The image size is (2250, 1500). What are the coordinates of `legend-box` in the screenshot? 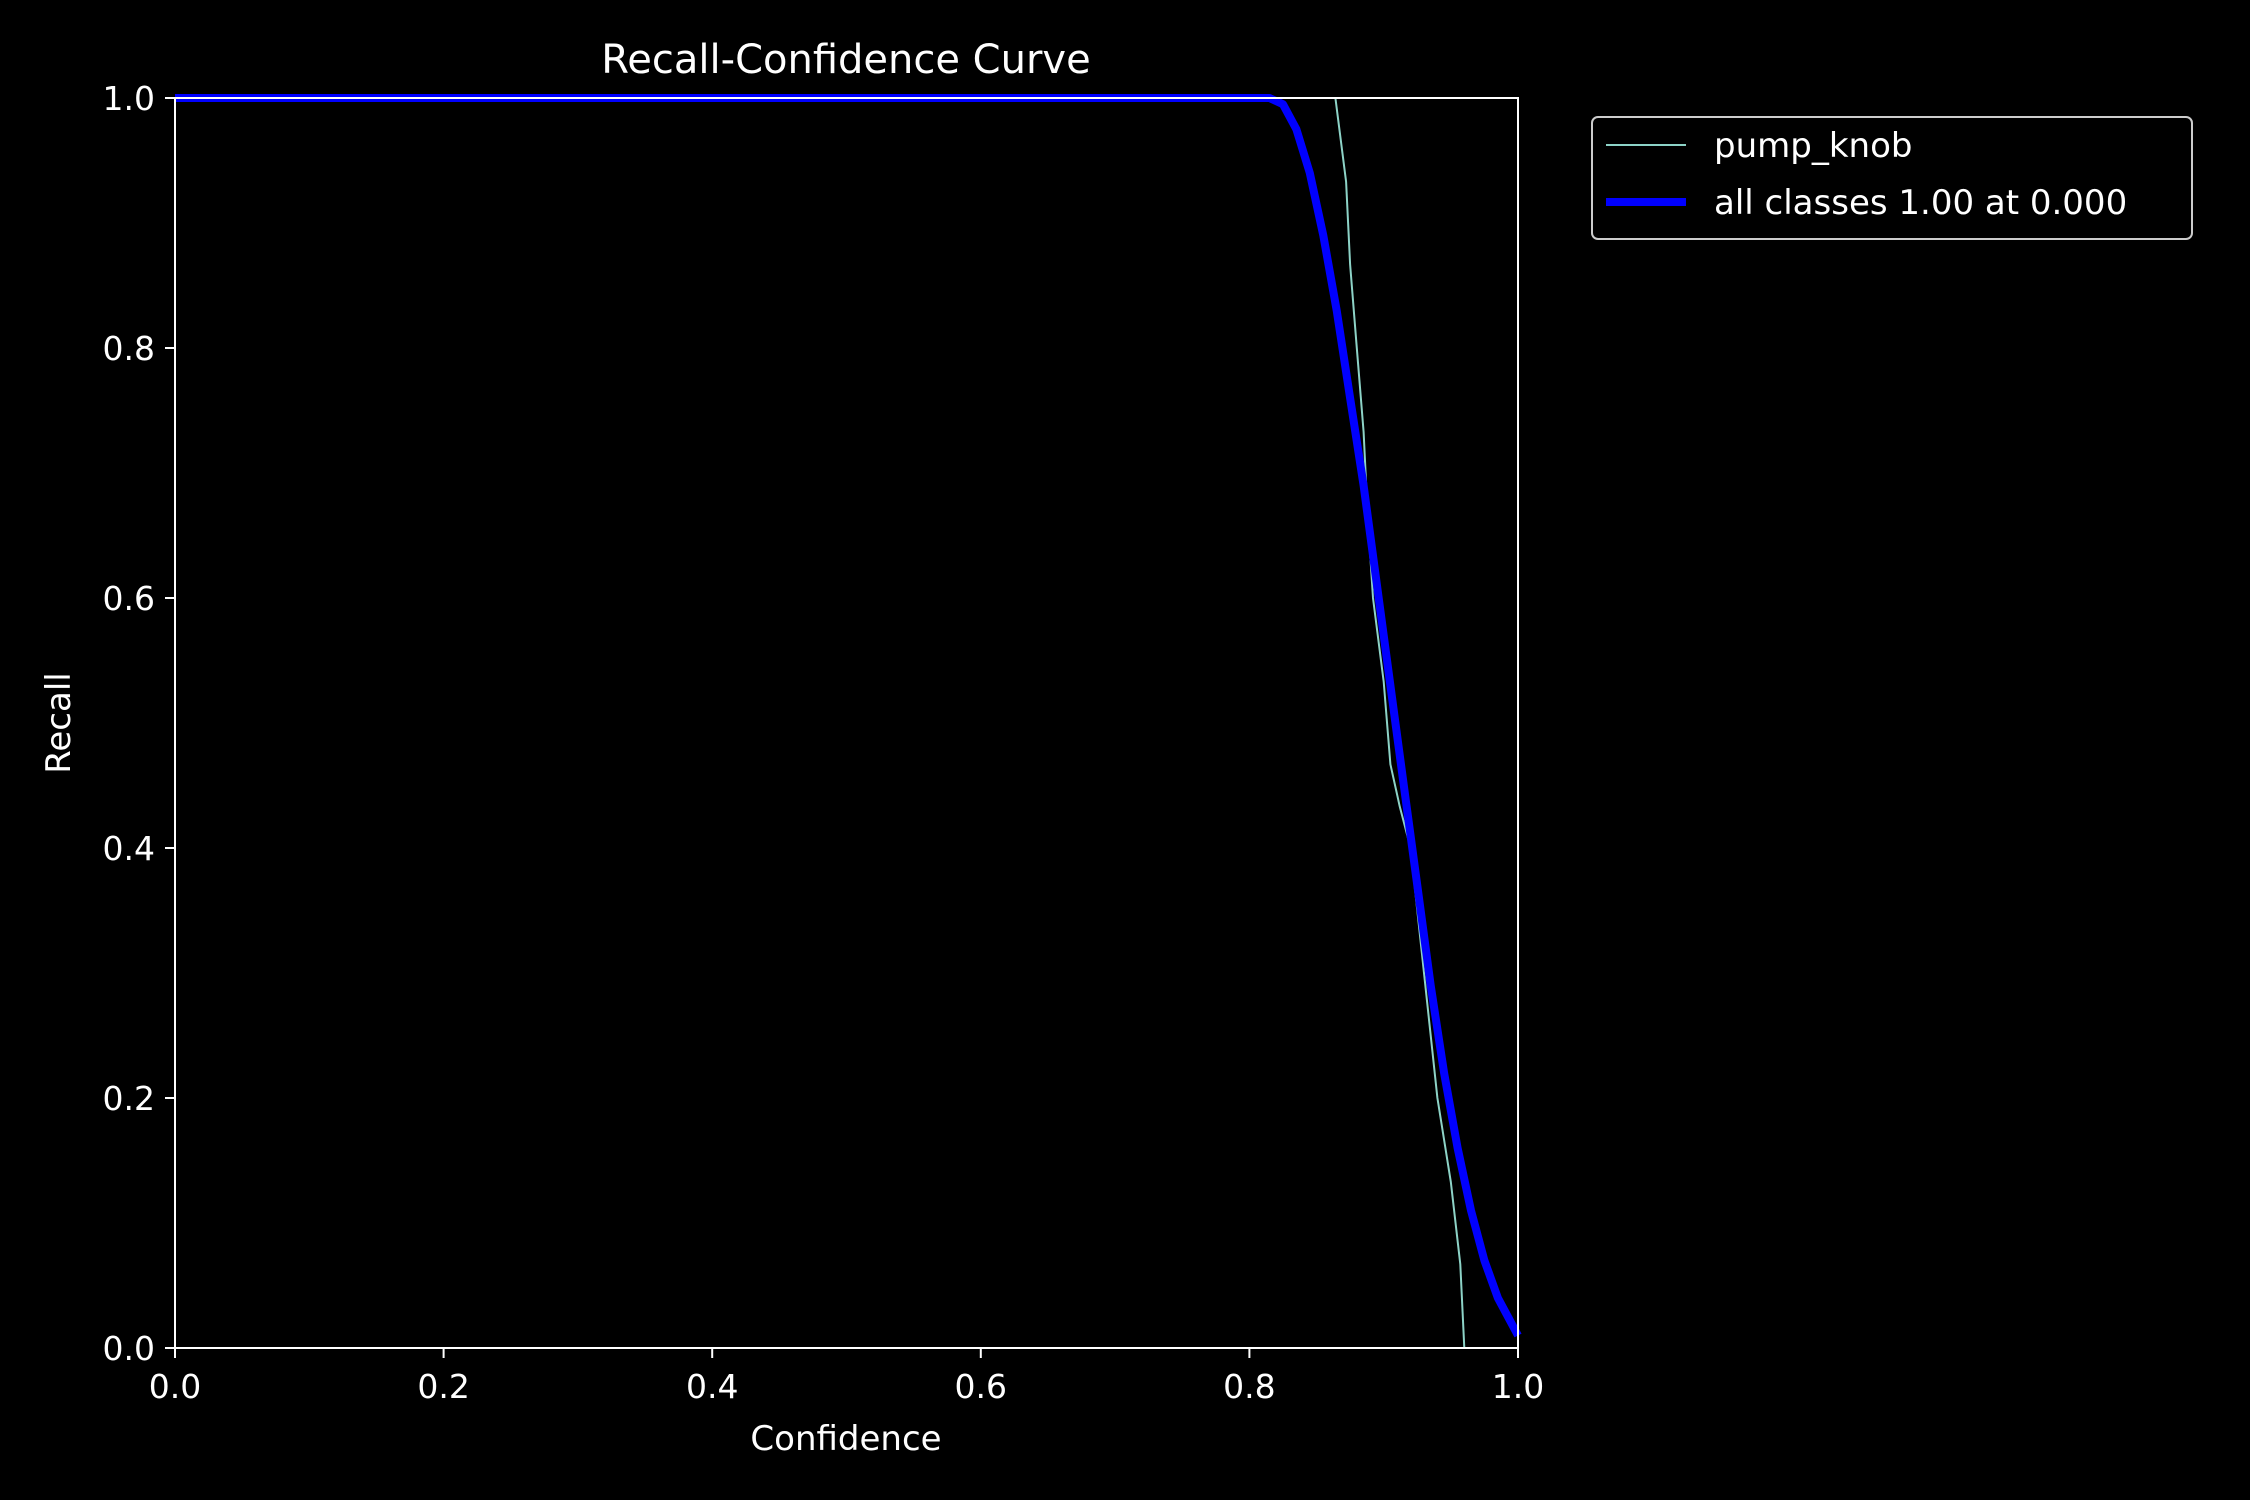 It's located at (1892, 178).